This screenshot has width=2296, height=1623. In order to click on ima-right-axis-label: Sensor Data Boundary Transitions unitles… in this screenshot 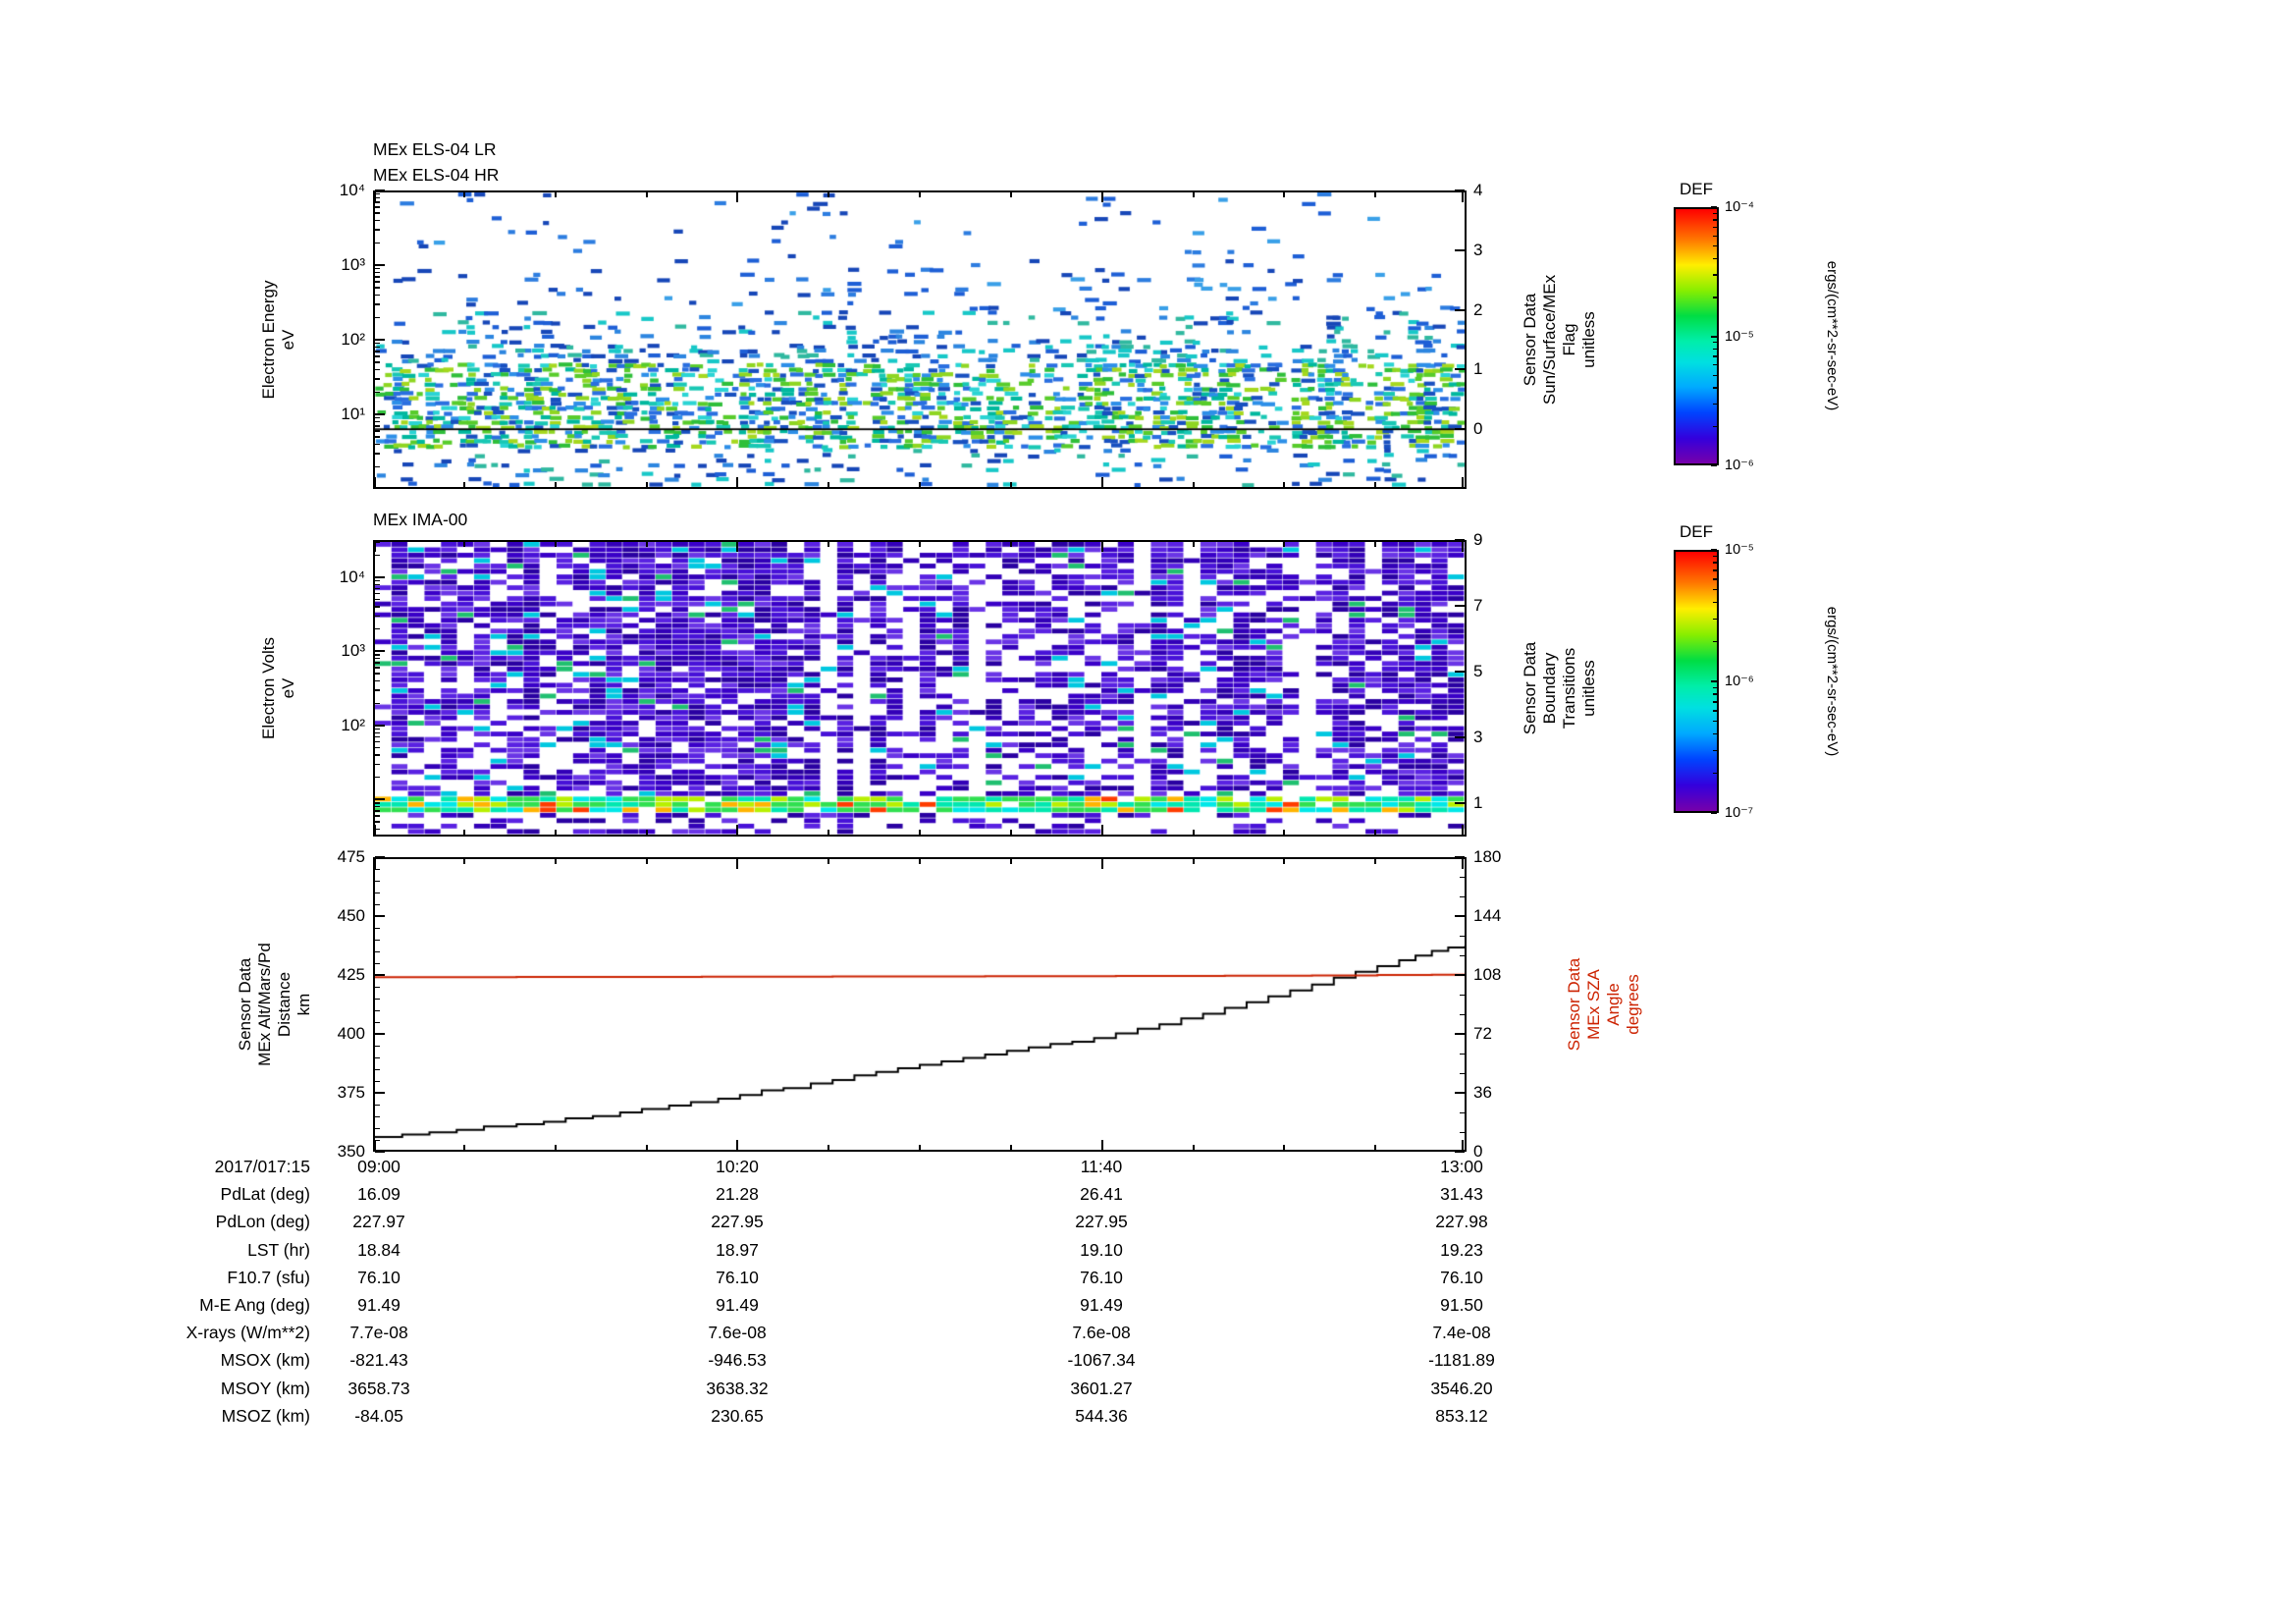, I will do `click(1560, 688)`.